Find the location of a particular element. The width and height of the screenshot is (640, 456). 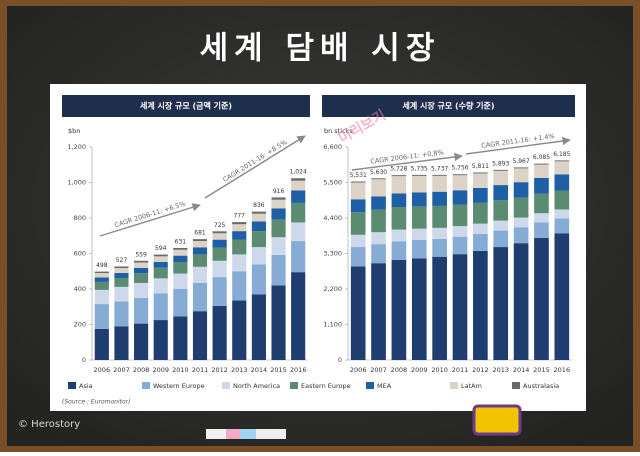

total-label: 5,967 is located at coordinates (520, 161).